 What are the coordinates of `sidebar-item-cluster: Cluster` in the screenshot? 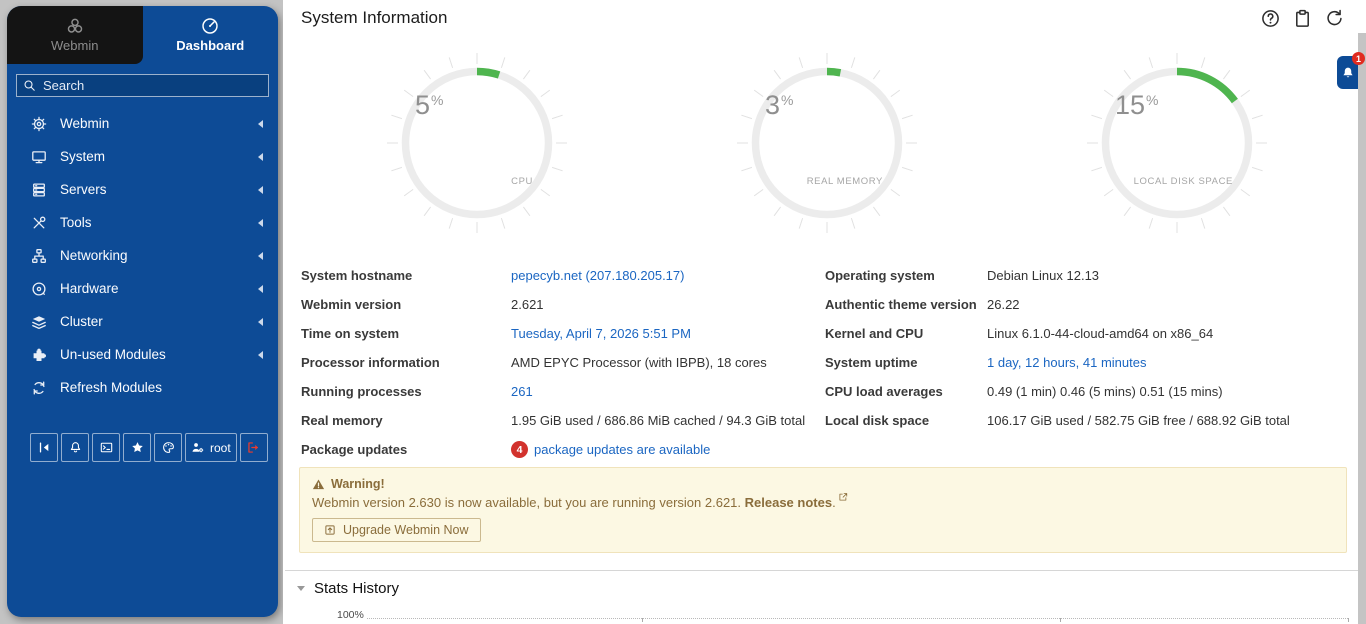 It's located at (142, 321).